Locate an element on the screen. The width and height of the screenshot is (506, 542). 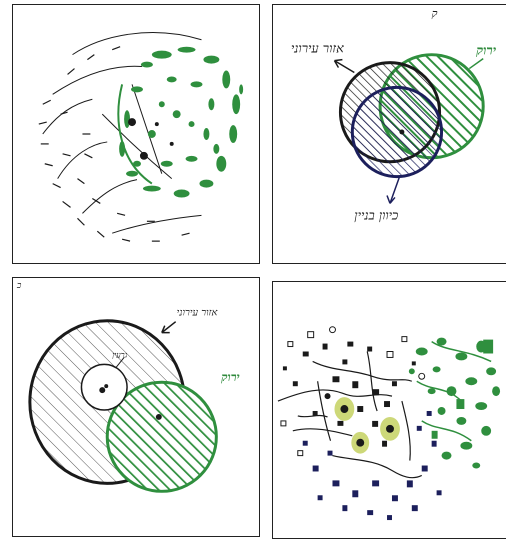
navy-circle is located at coordinates (397, 132).